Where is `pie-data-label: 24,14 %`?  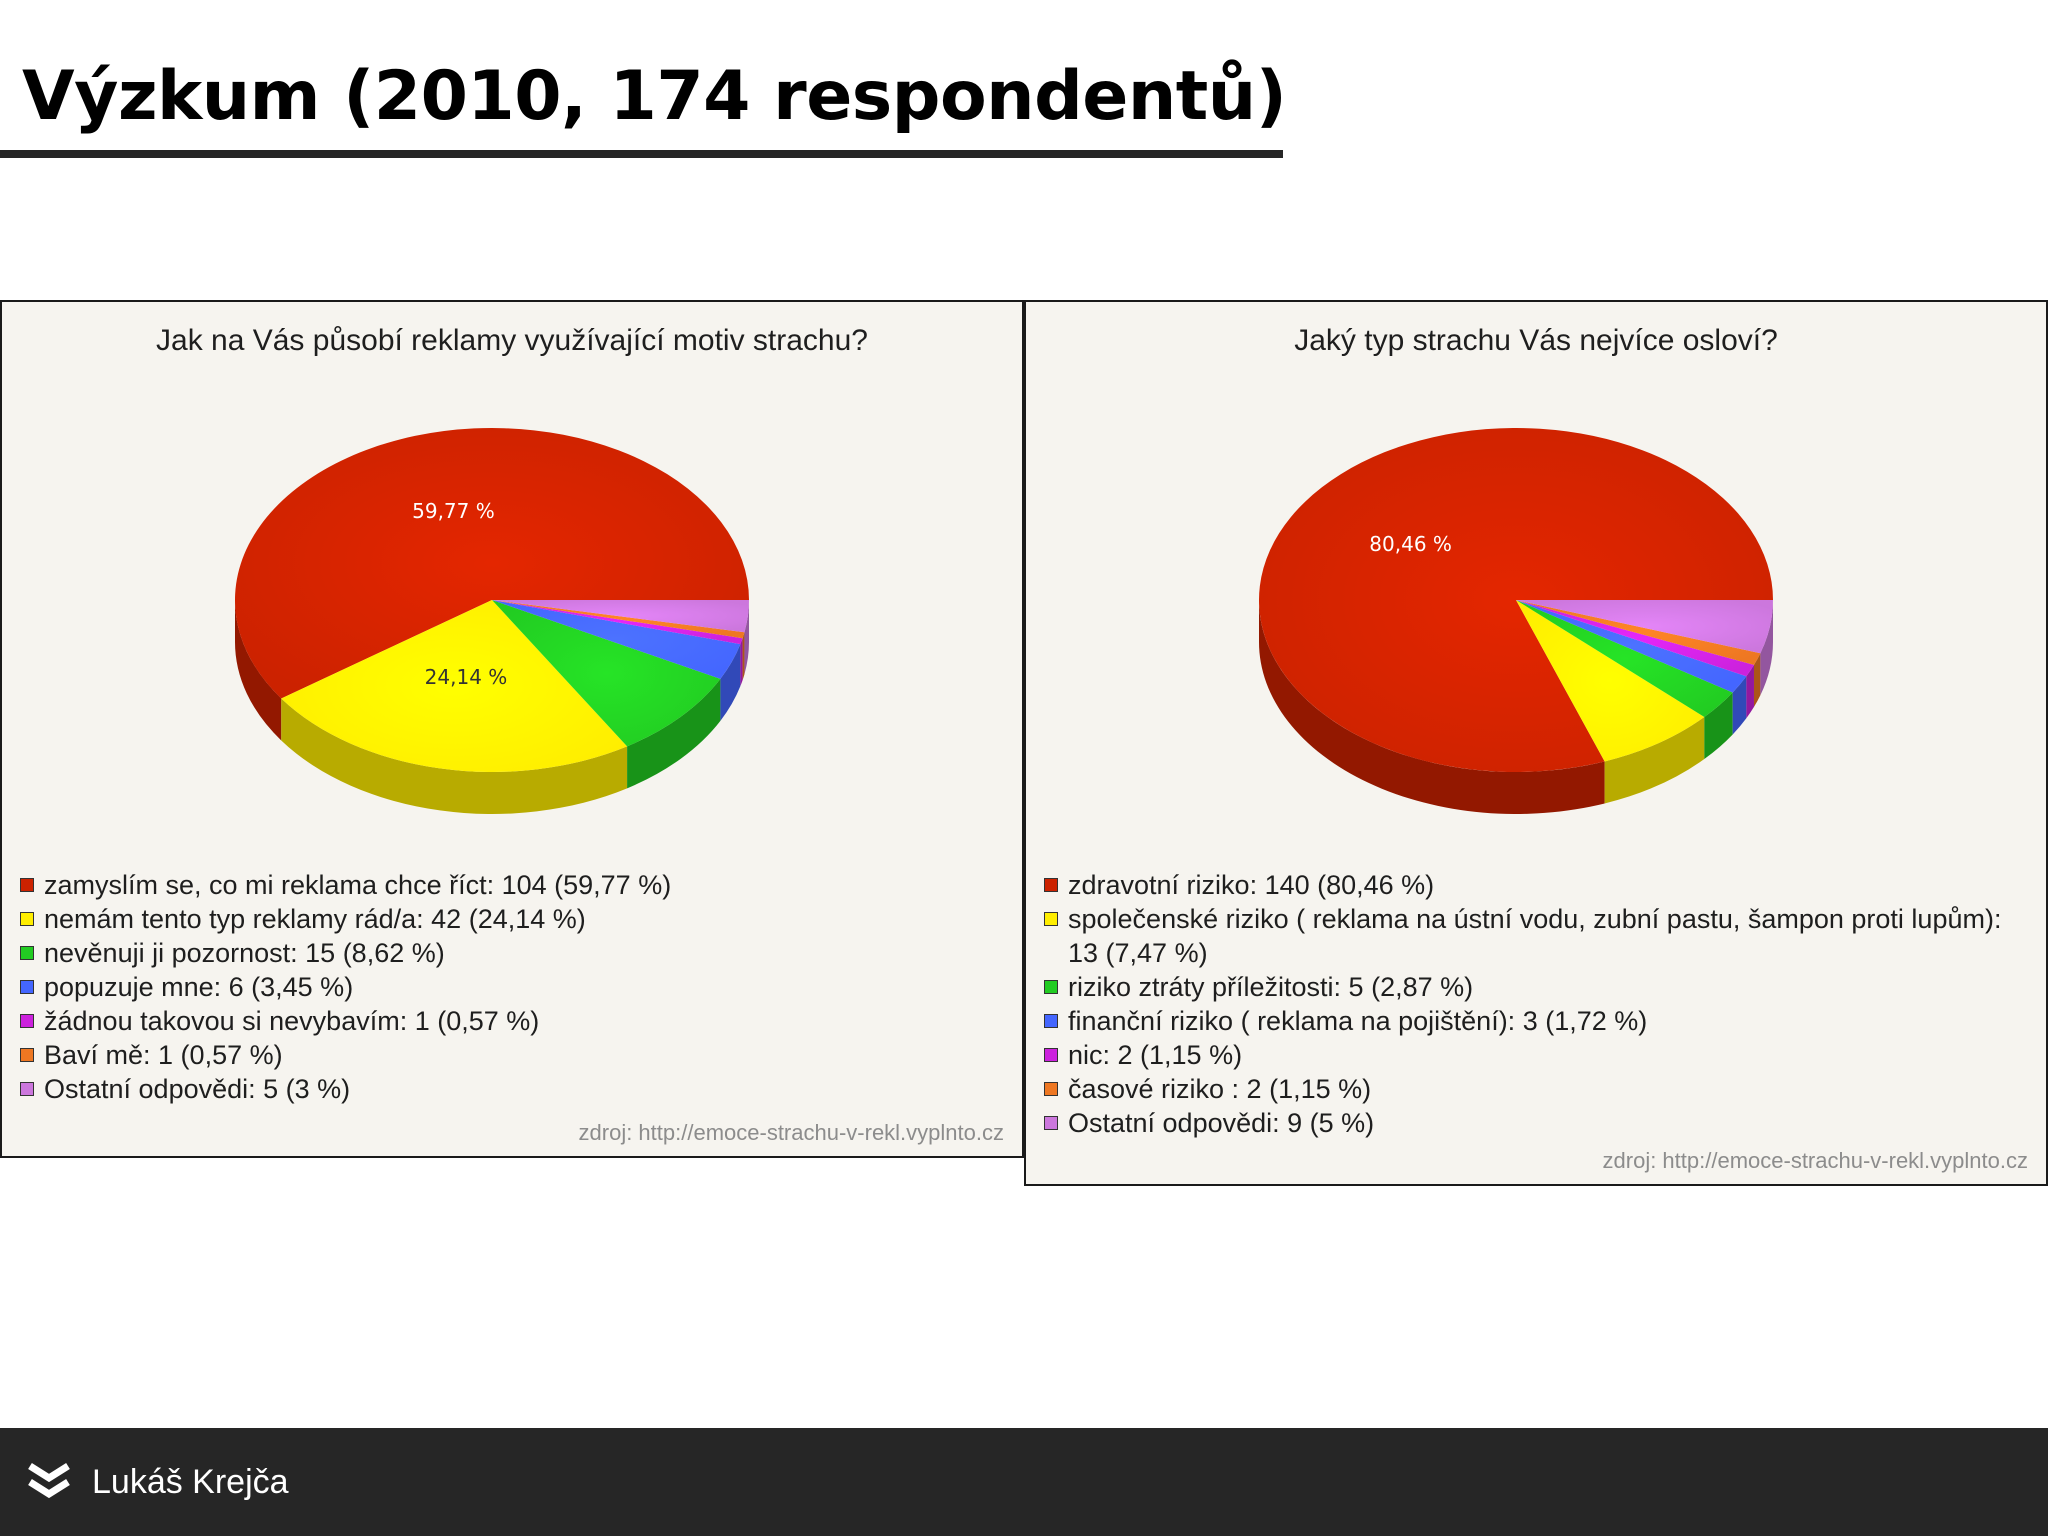 pie-data-label: 24,14 % is located at coordinates (466, 677).